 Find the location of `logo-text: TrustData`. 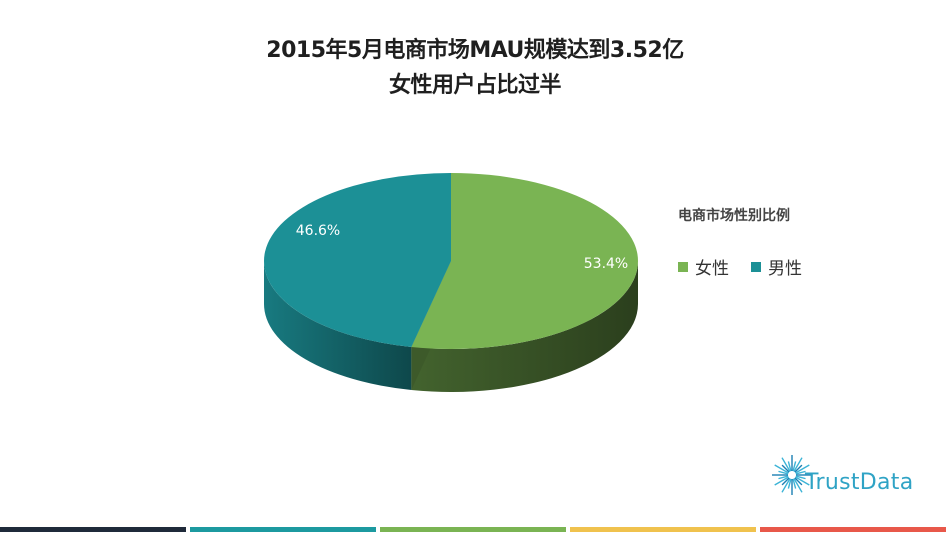

logo-text: TrustData is located at coordinates (859, 482).